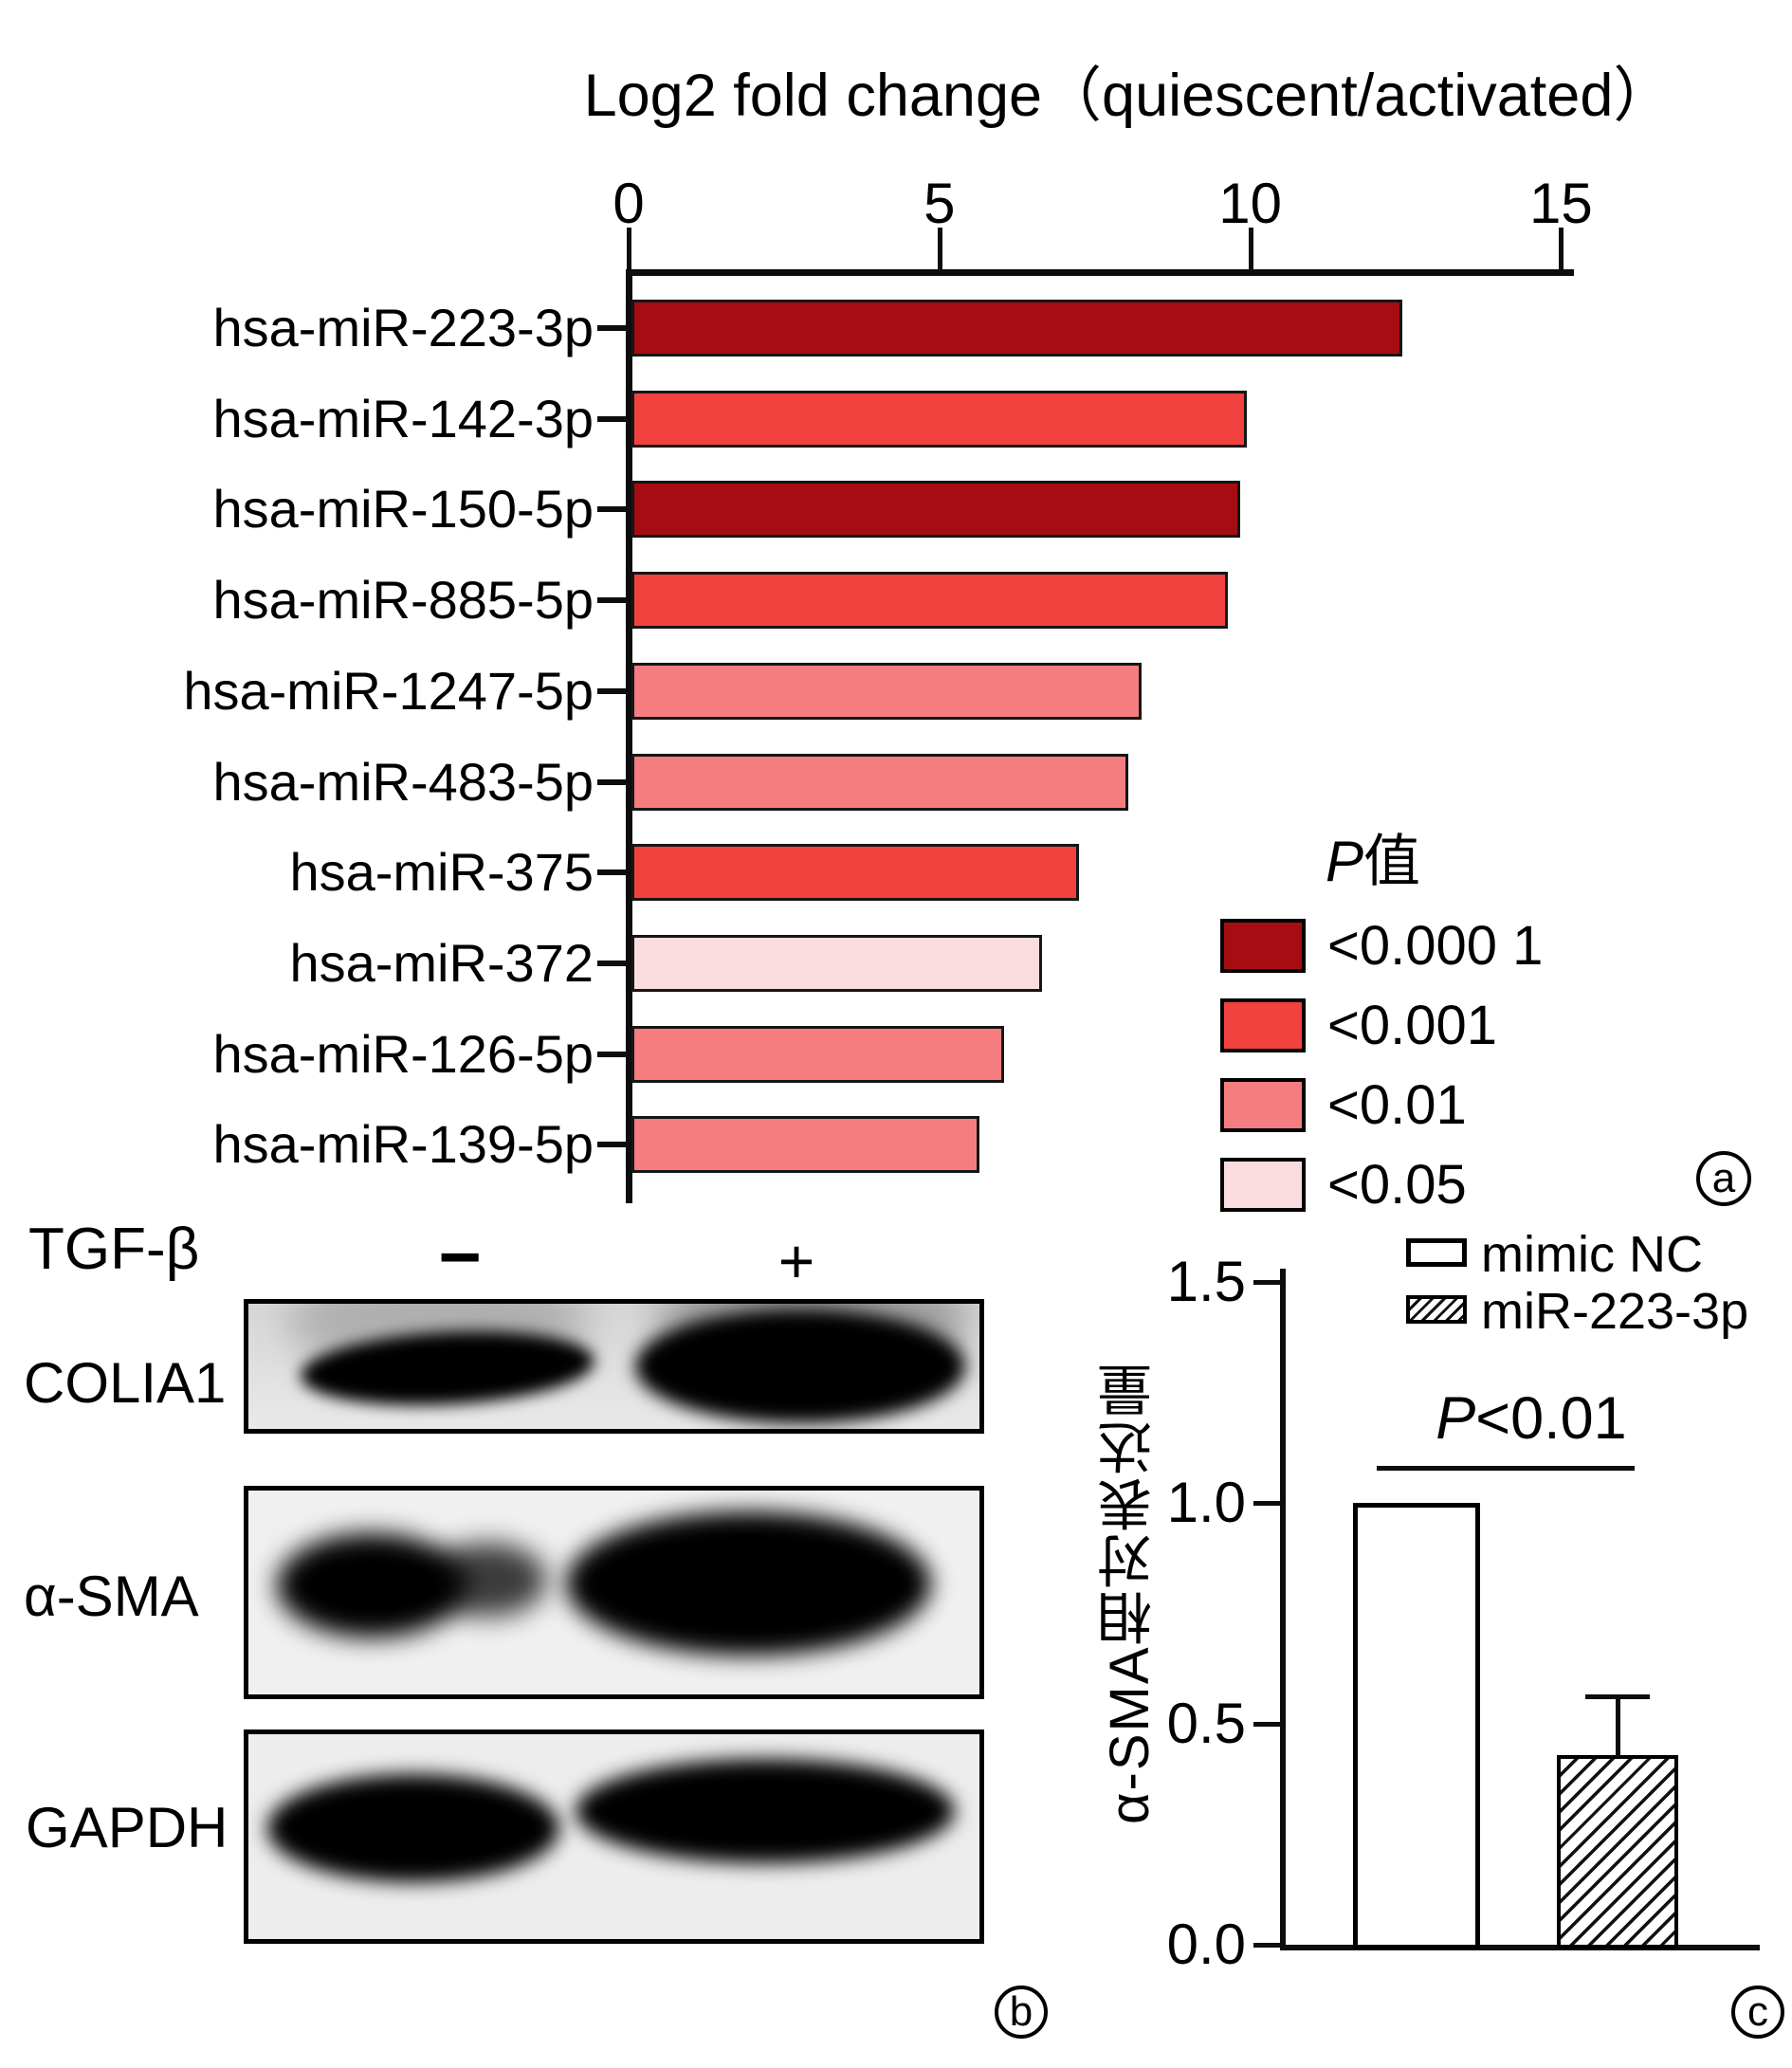 This screenshot has height=2068, width=1792. What do you see at coordinates (1206, 1944) in the screenshot?
I see `y-tick-label: 0.0` at bounding box center [1206, 1944].